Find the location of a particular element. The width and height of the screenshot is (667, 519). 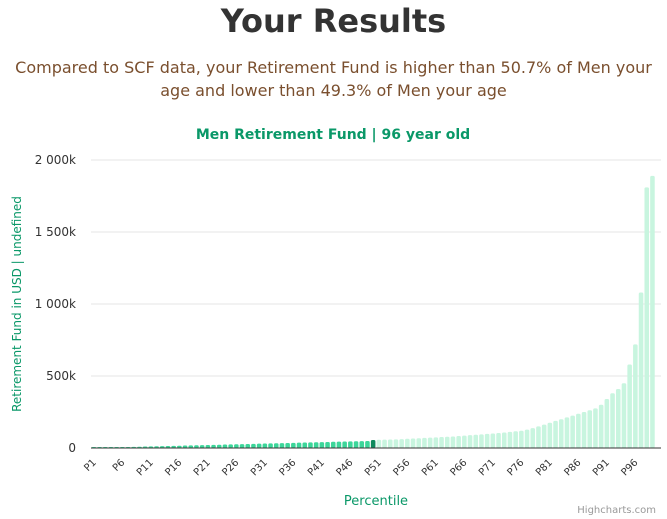

x-tick-label: P6 is located at coordinates (119, 465).